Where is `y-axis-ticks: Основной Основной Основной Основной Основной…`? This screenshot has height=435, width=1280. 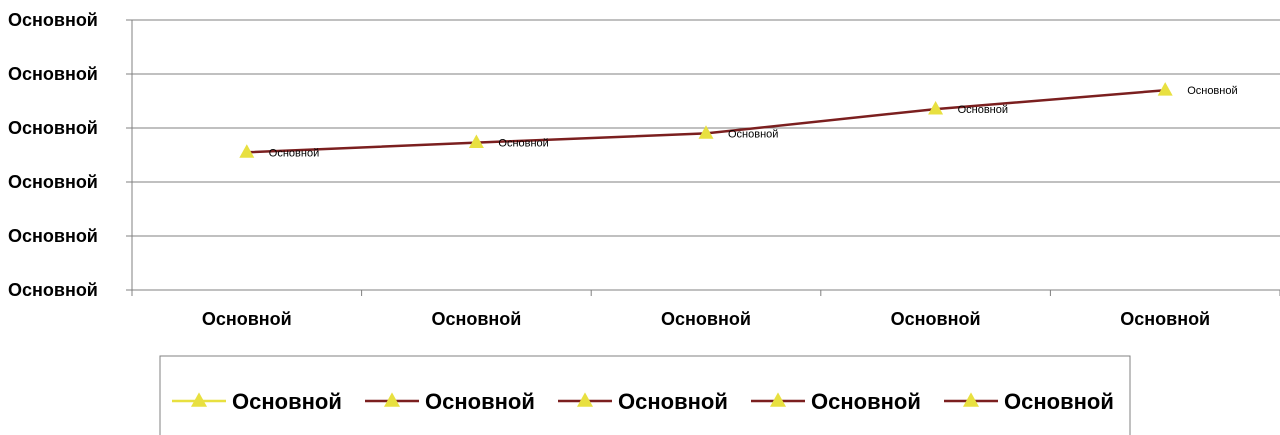
y-axis-ticks: Основной Основной Основной Основной Основной… is located at coordinates (70, 155).